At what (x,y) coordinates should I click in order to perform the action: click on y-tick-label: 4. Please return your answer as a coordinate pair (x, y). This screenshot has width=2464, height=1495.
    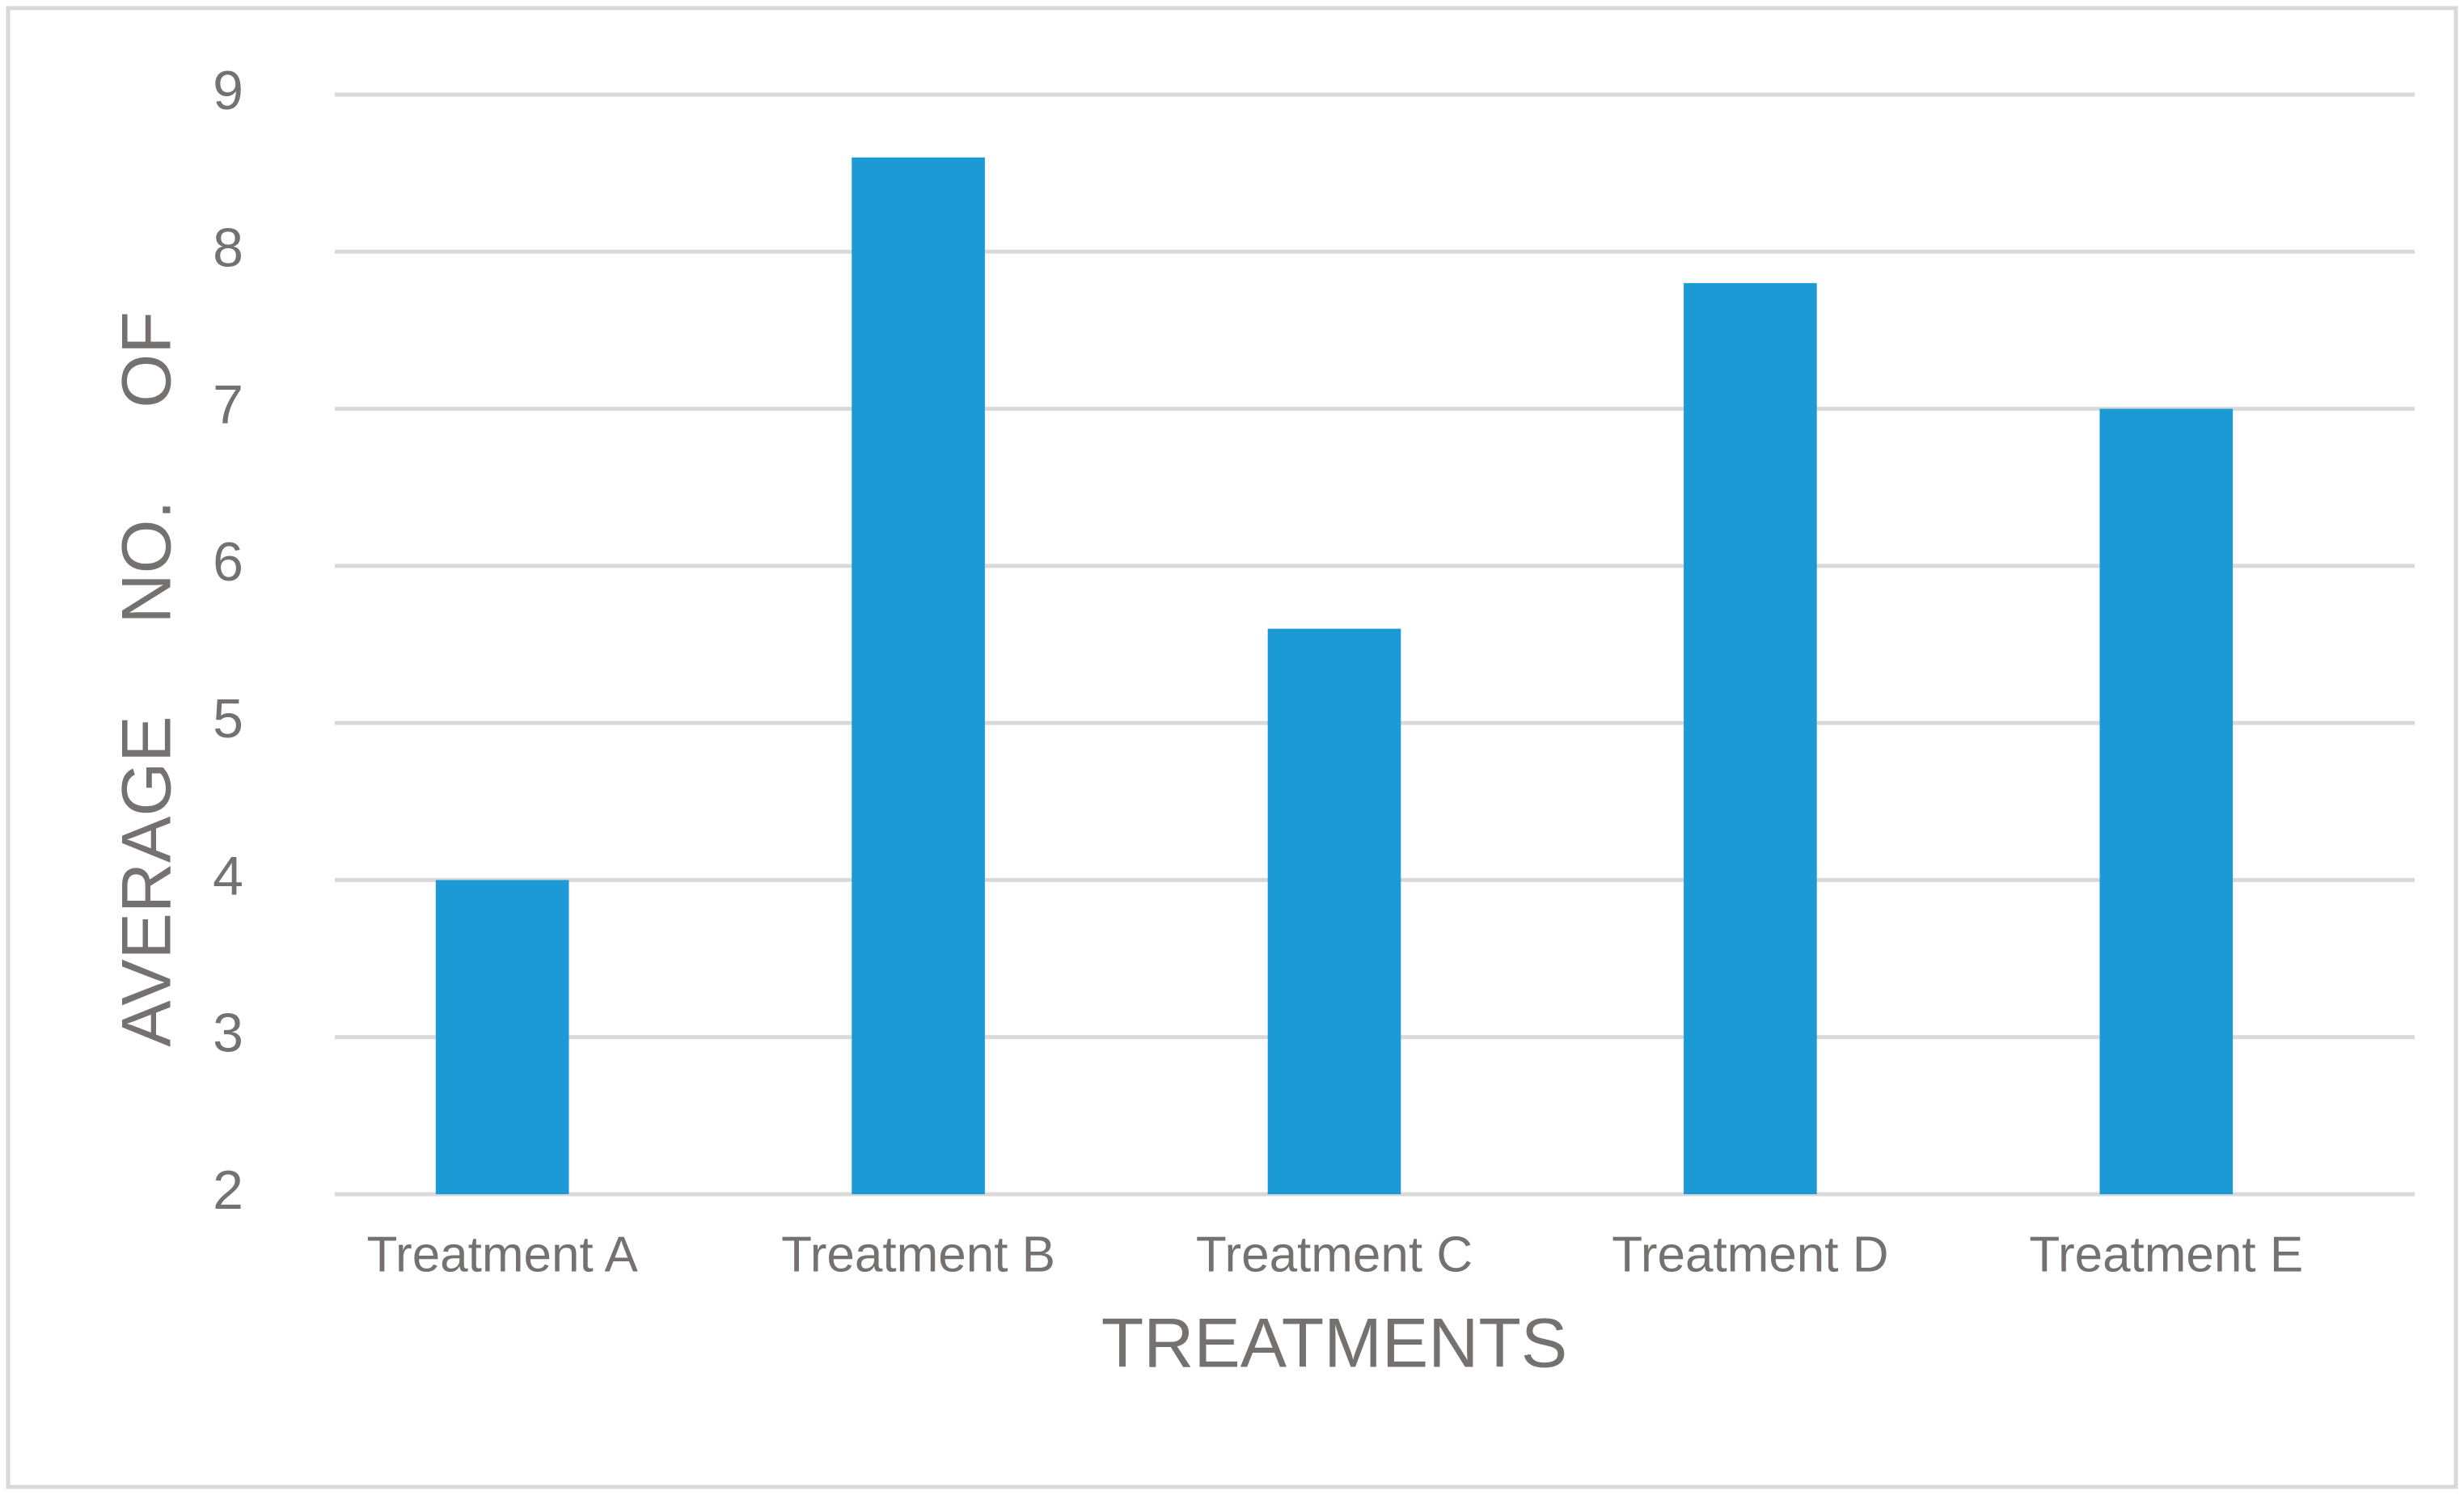
    Looking at the image, I should click on (228, 875).